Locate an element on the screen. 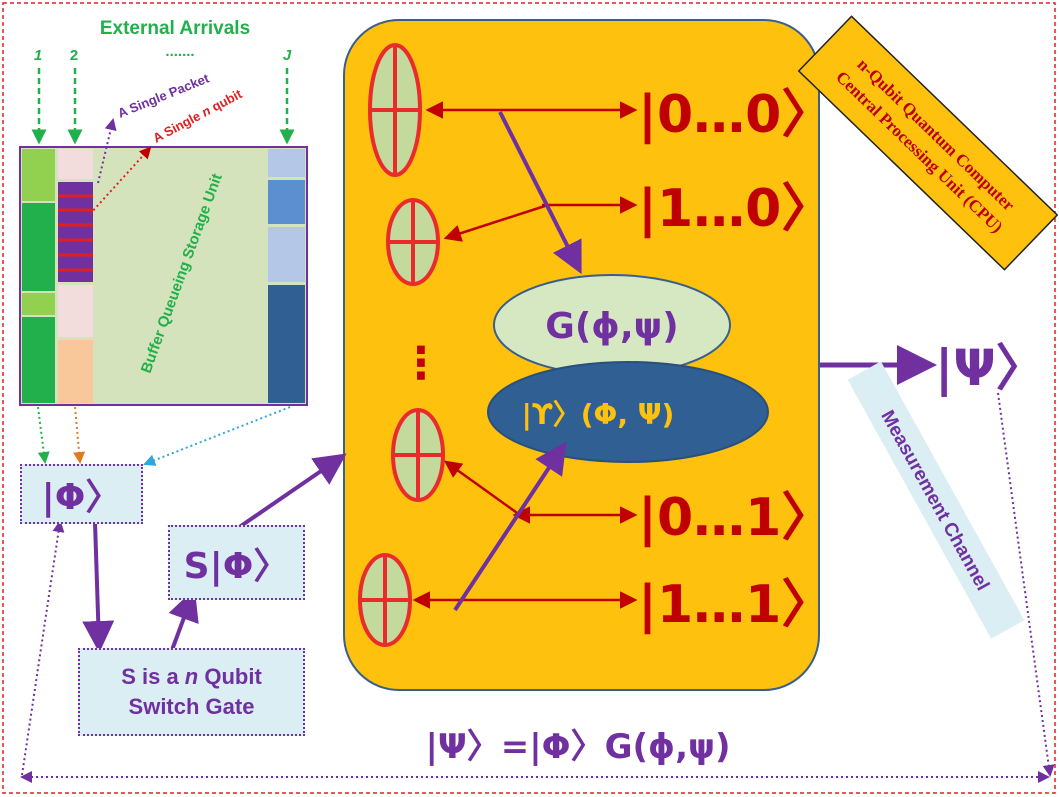 This screenshot has height=797, width=1059. register-dots: ⋮ is located at coordinates (421, 363).